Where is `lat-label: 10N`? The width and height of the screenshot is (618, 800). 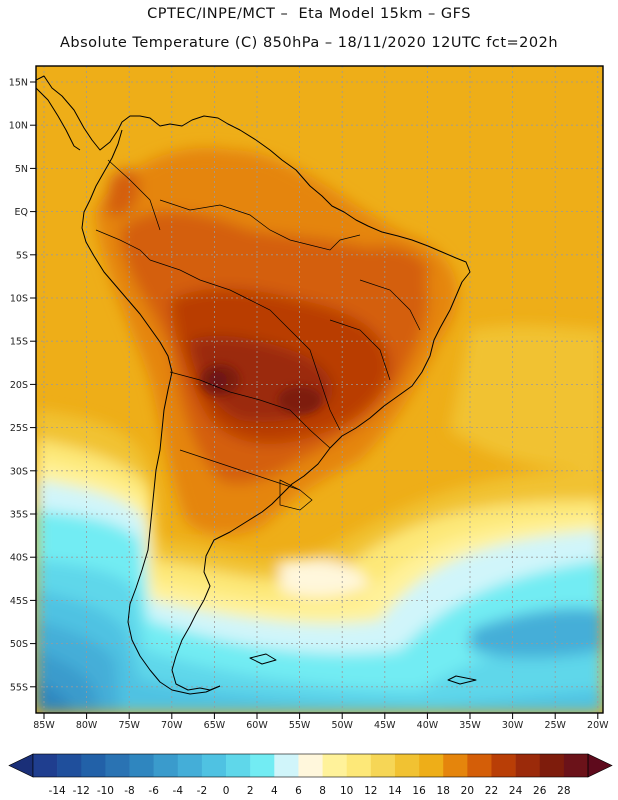
lat-label: 10N is located at coordinates (18, 126).